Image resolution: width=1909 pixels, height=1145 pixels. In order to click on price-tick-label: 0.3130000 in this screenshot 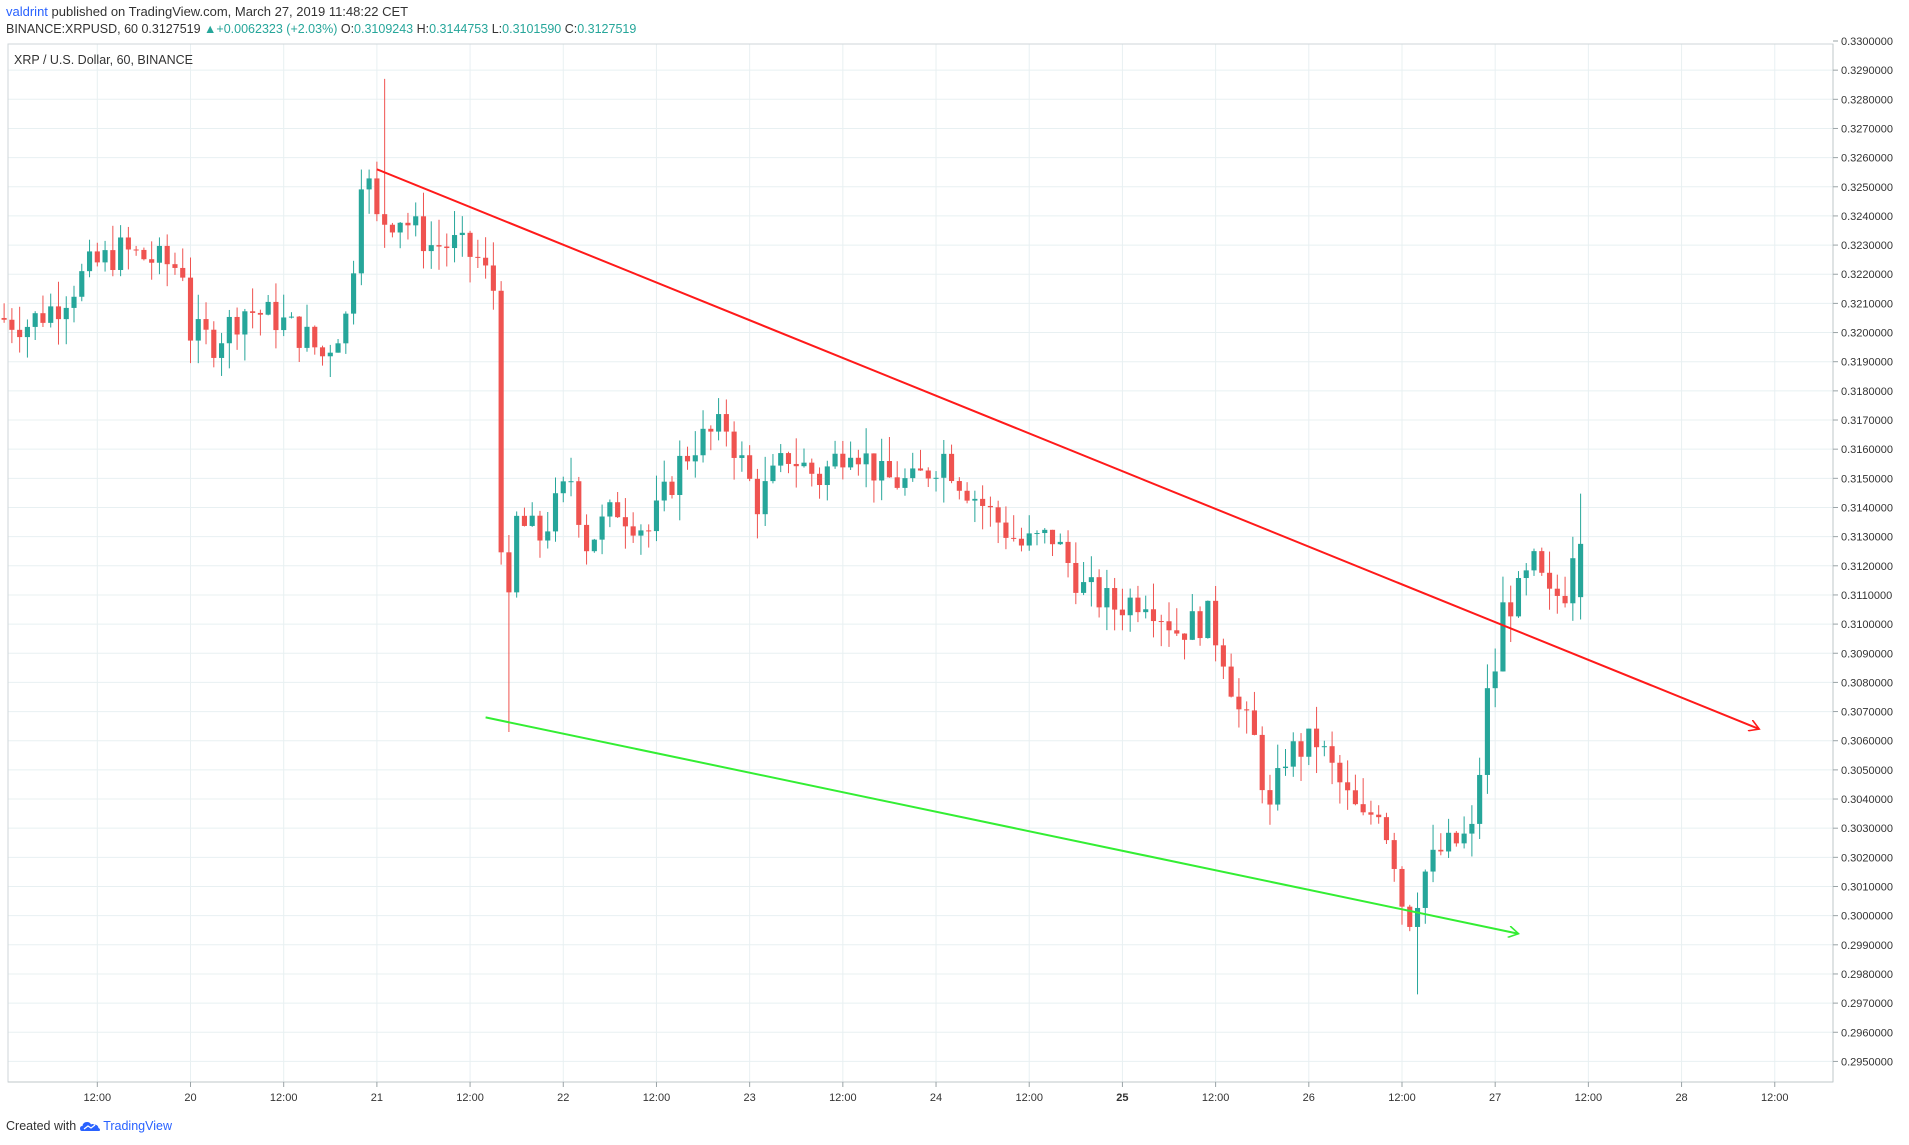, I will do `click(1867, 538)`.